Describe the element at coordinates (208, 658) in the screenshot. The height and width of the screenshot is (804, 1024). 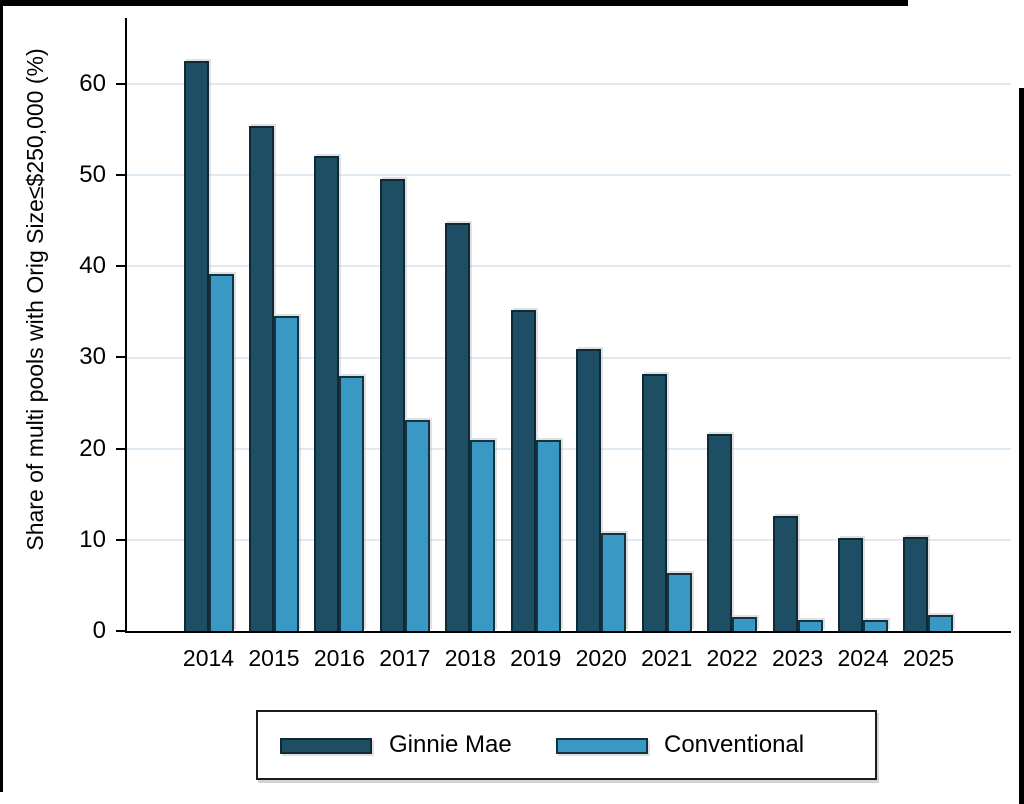
I see `x-tick-label-2014: 2014` at that location.